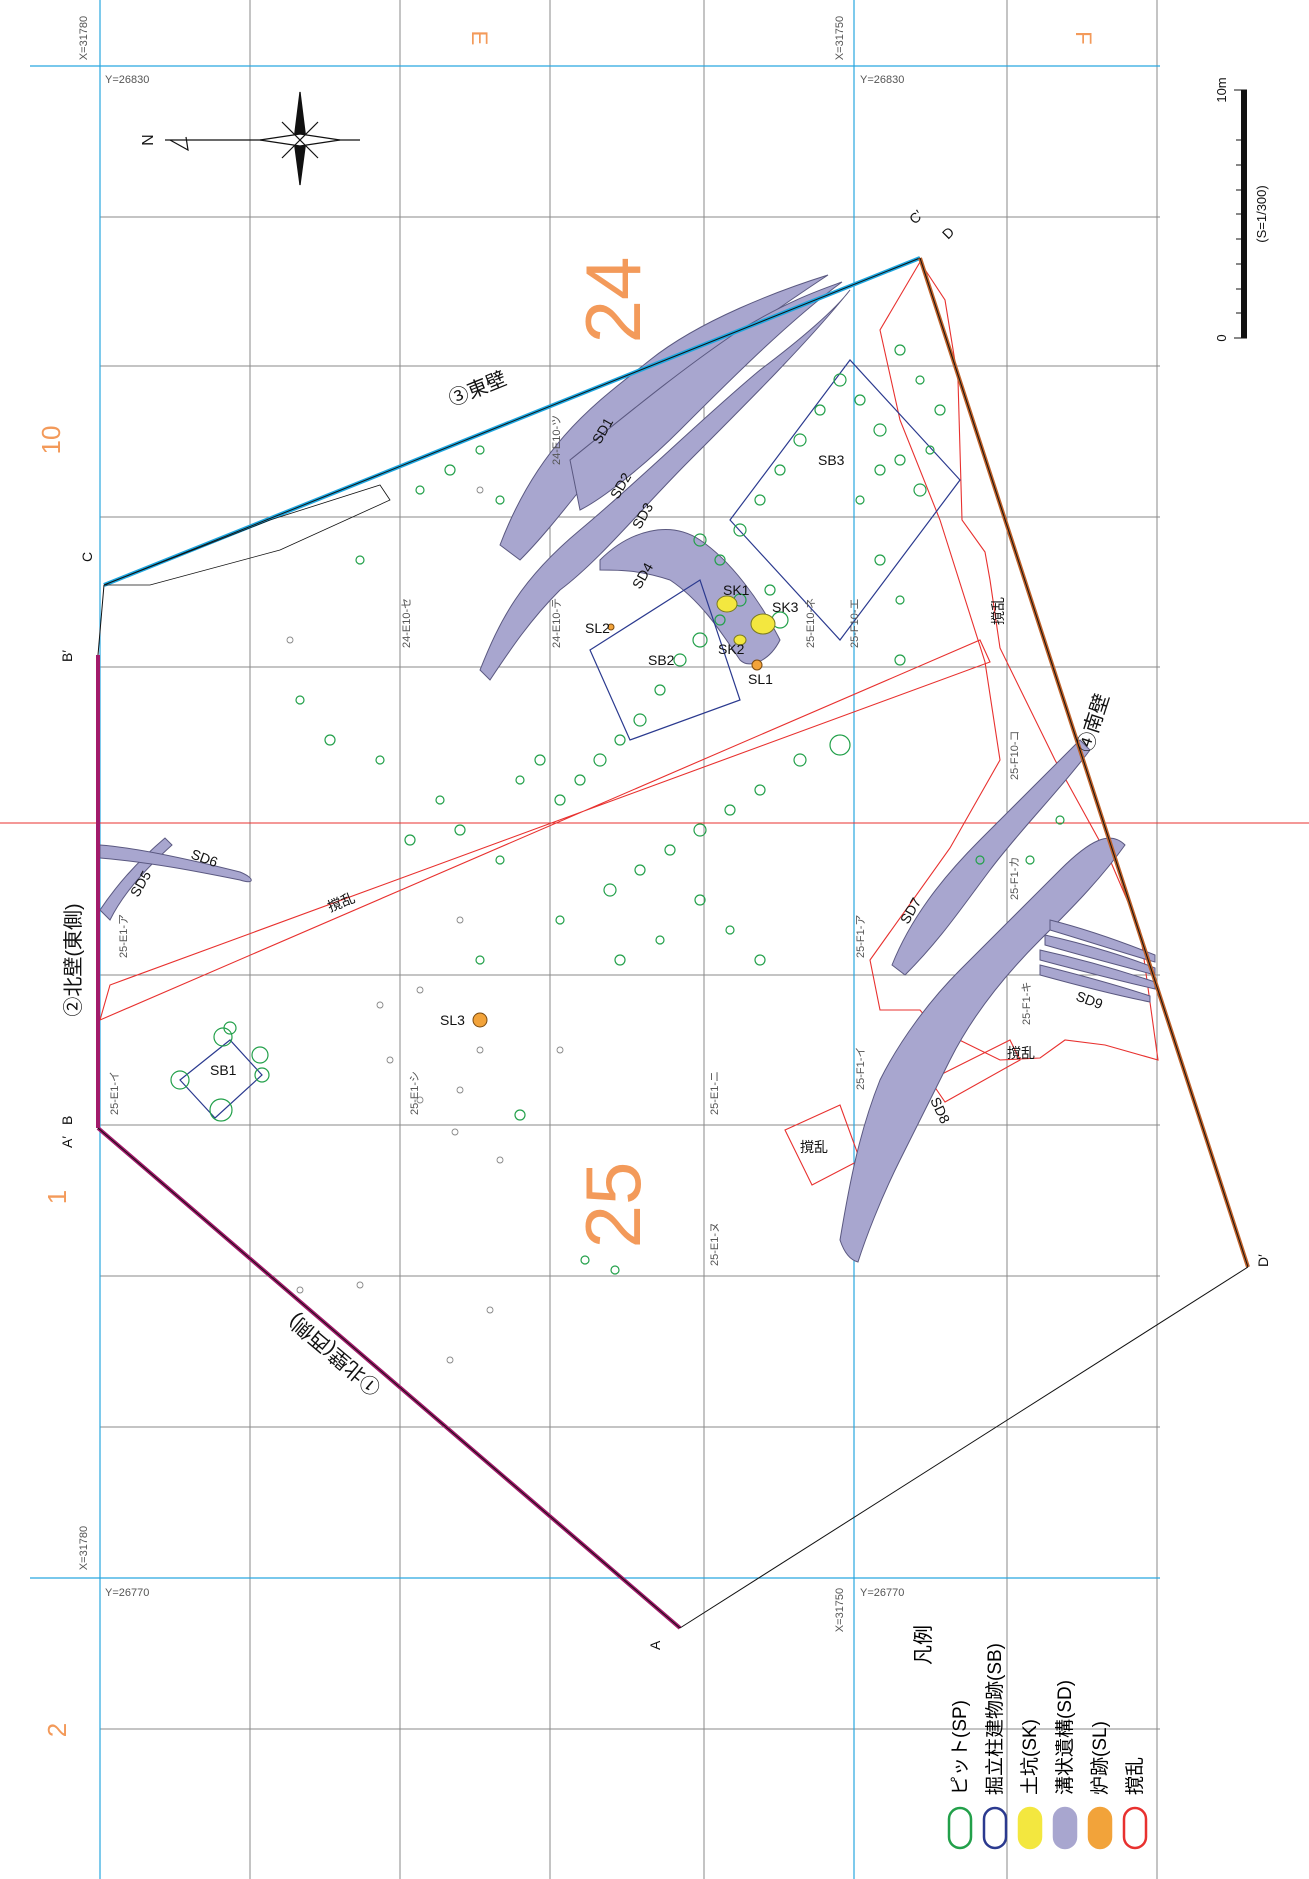 Image resolution: width=1309 pixels, height=1879 pixels. What do you see at coordinates (221, 1079) in the screenshot?
I see `building-sb1` at bounding box center [221, 1079].